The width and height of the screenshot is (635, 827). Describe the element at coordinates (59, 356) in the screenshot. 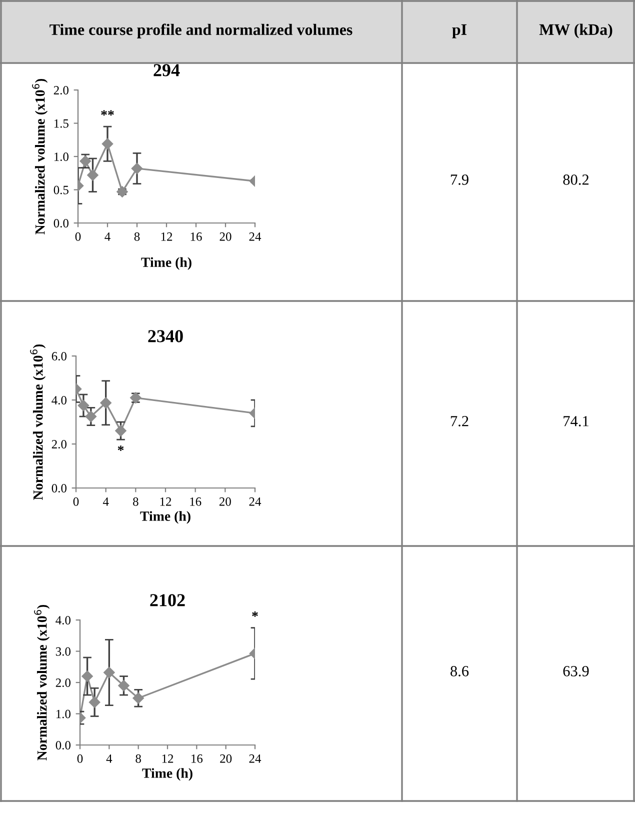

I see `y-tick-label: 6.0` at that location.